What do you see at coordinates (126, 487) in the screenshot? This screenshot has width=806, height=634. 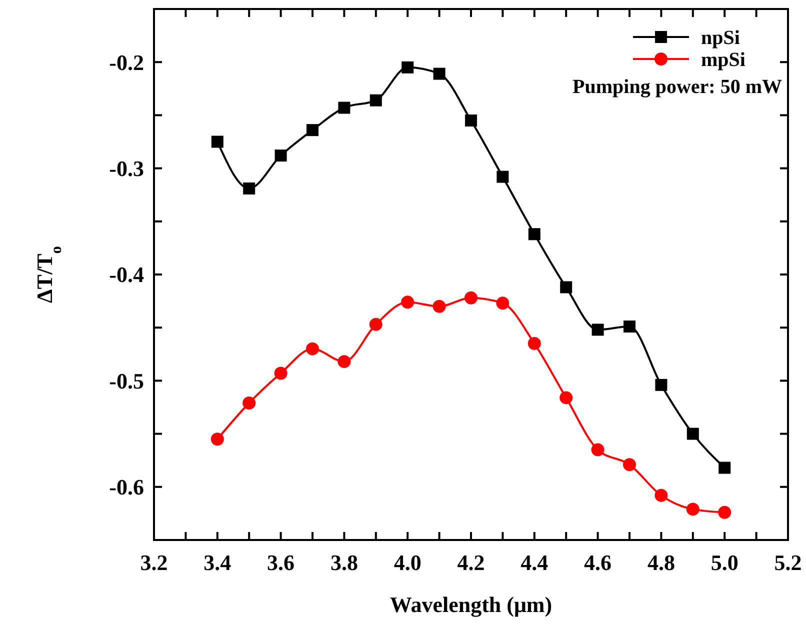 I see `y-tick-label: -0.6` at bounding box center [126, 487].